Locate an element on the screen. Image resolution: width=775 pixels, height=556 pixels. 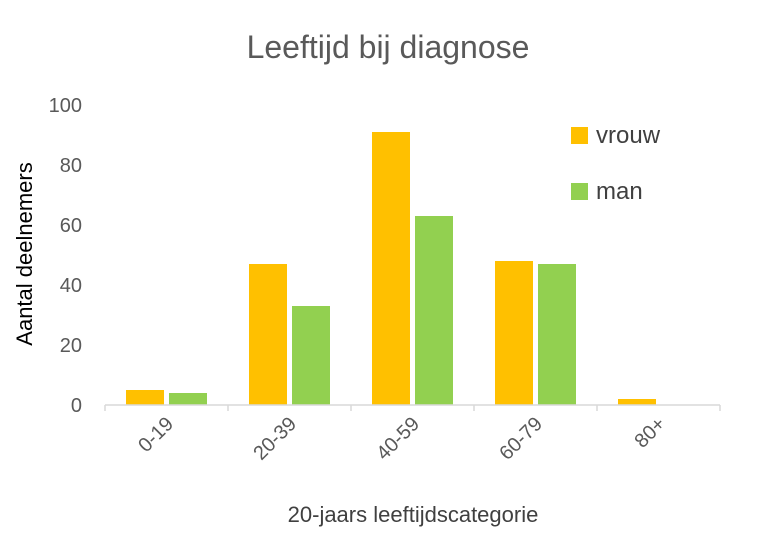
y-axis-label: Aantal deelnemers is located at coordinates (24, 253).